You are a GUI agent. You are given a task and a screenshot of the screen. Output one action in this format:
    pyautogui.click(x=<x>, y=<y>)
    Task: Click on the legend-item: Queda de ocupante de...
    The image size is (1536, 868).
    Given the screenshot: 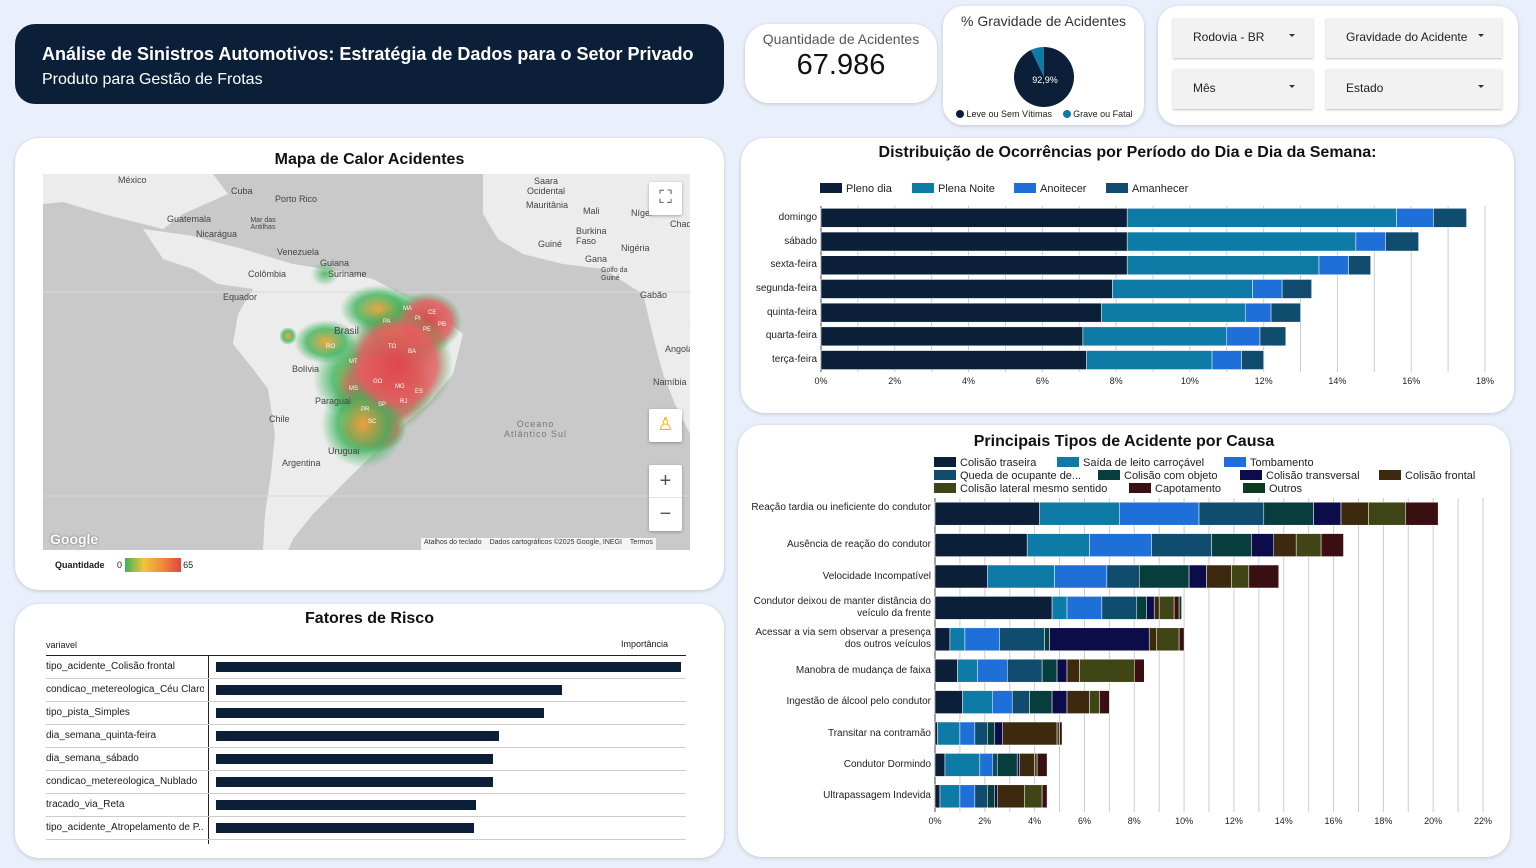 What is the action you would take?
    pyautogui.click(x=1007, y=476)
    